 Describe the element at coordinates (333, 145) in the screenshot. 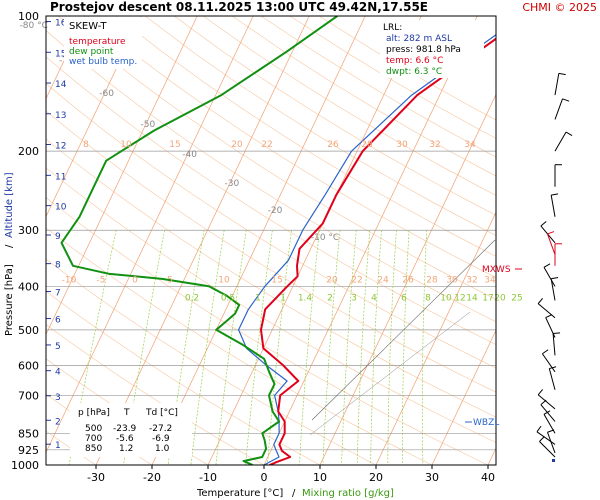

I see `adiabat-label-200: 26` at that location.